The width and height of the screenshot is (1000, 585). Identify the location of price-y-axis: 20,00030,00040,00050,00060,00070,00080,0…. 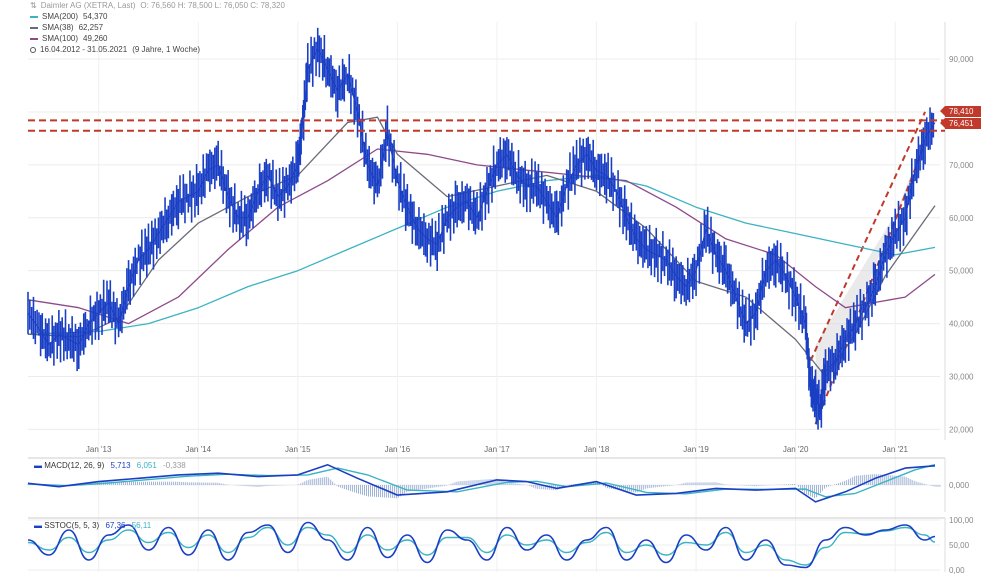
(959, 231).